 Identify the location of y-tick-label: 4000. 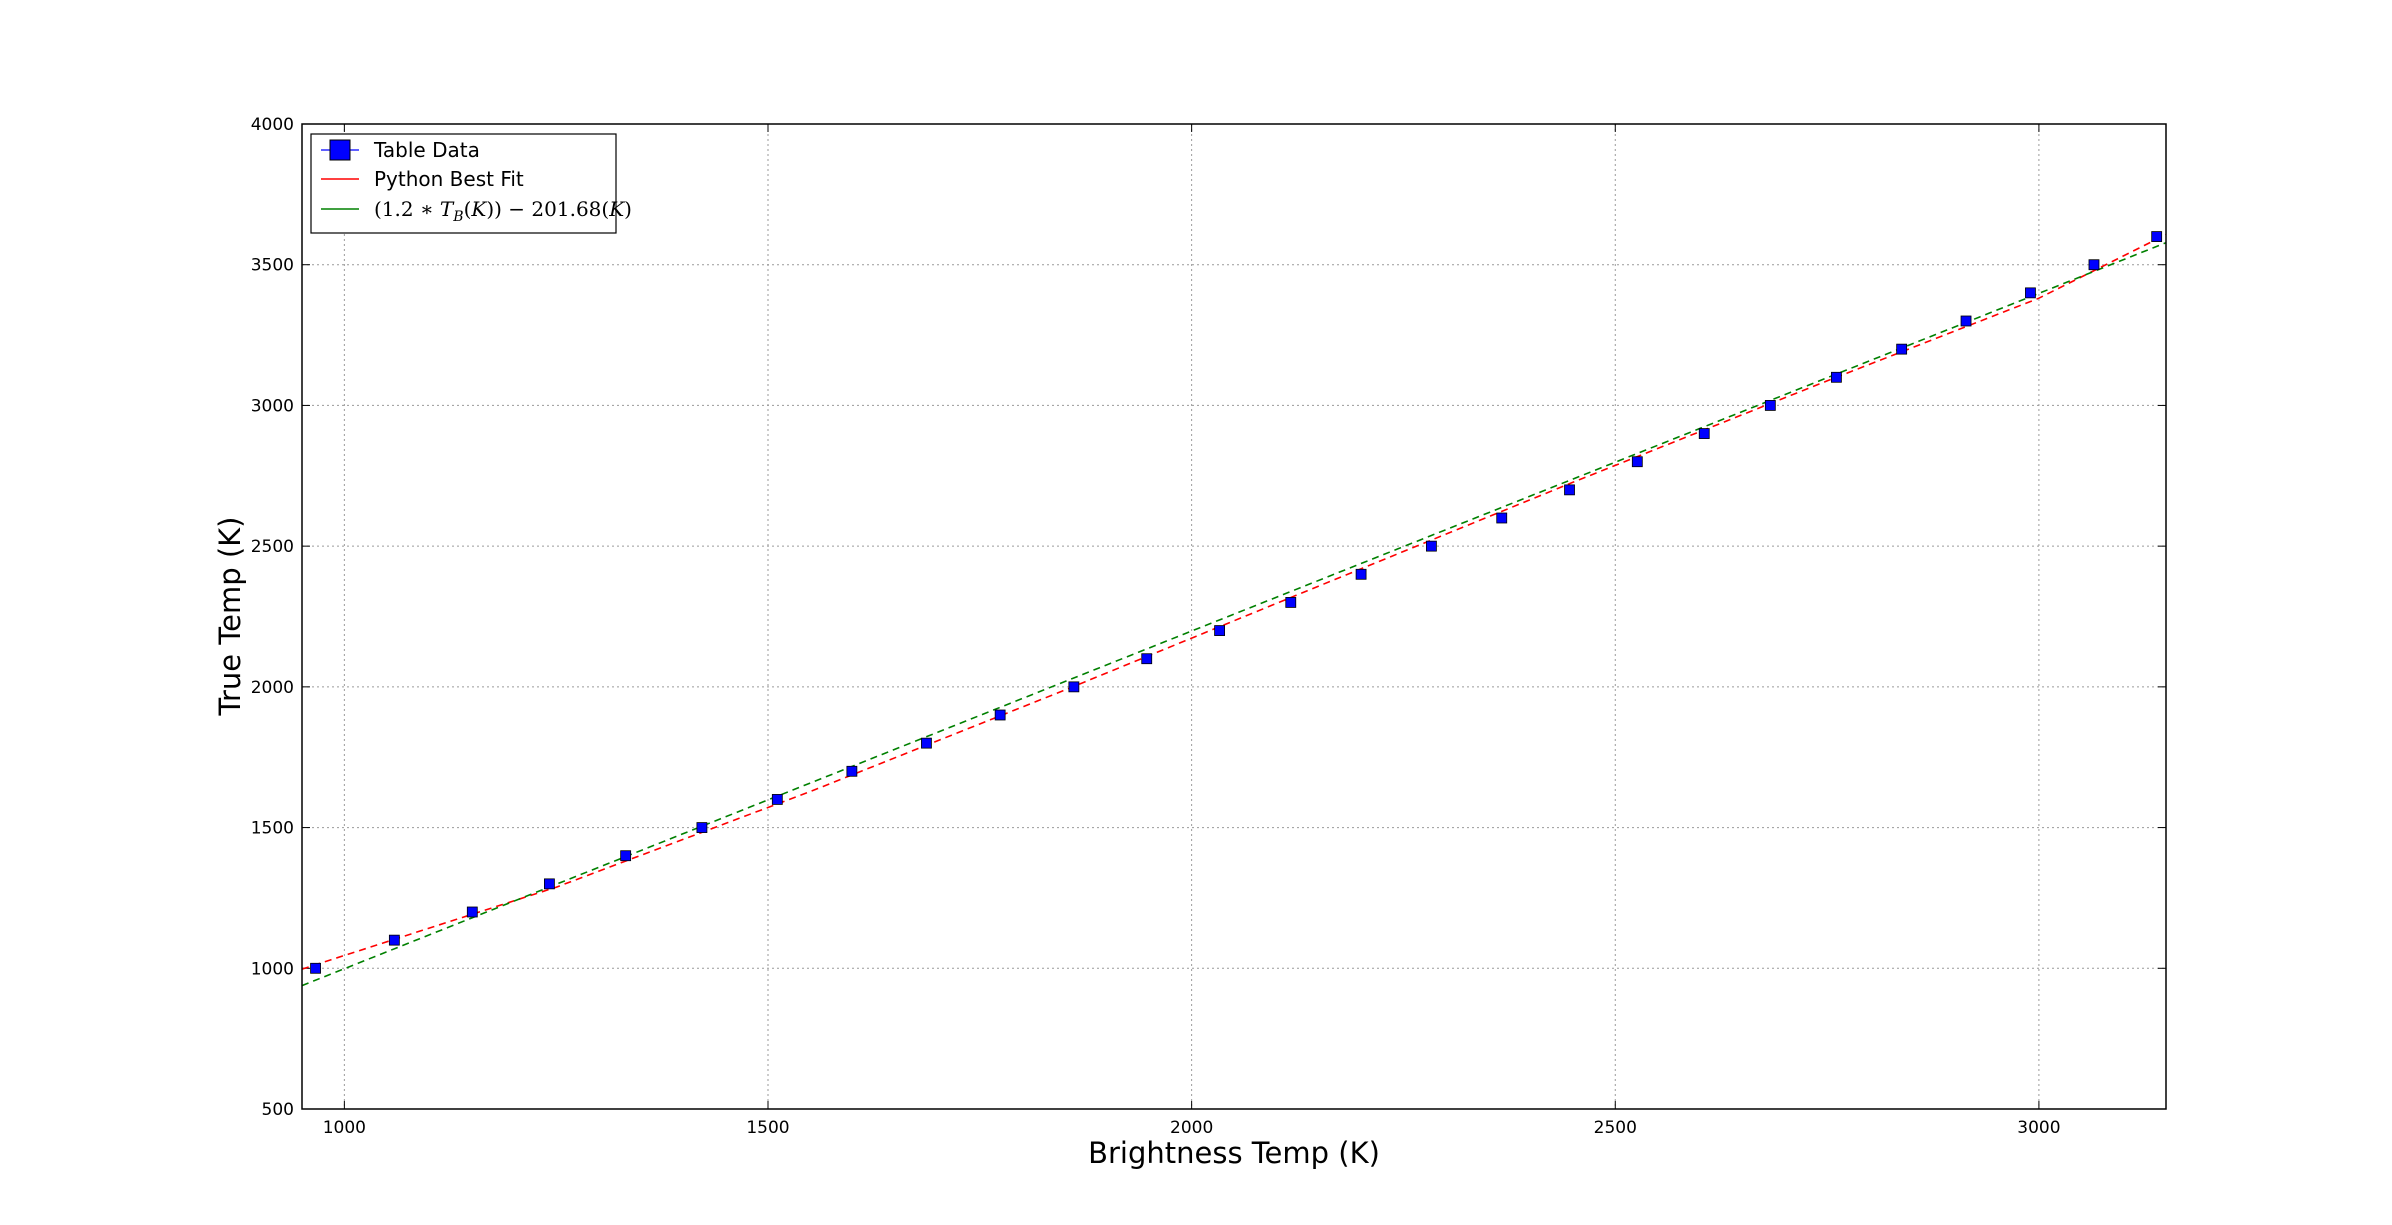
(272, 125).